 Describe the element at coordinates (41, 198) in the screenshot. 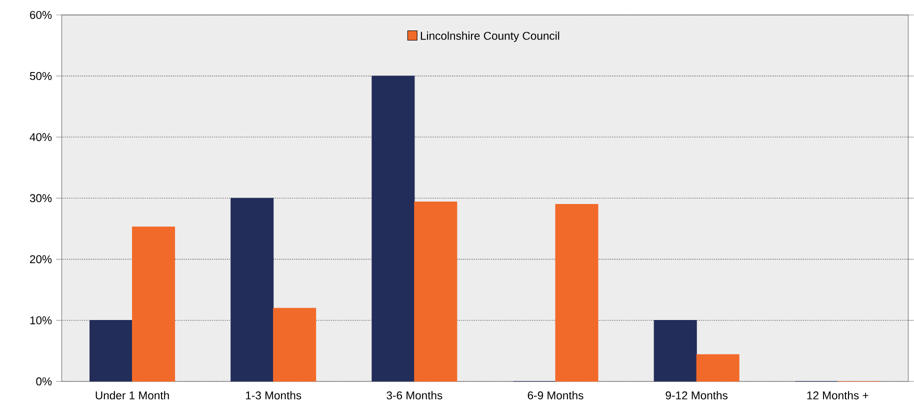

I see `y-tick-label: 30%` at that location.